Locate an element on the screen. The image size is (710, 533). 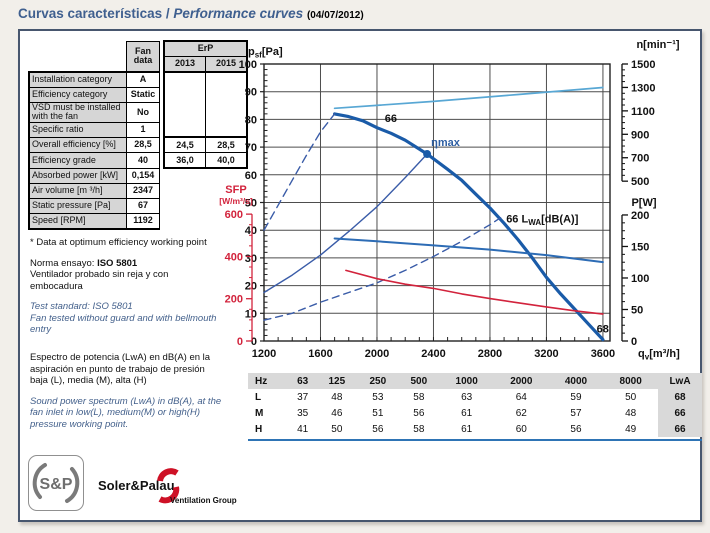
row-value: No is located at coordinates (143, 112).